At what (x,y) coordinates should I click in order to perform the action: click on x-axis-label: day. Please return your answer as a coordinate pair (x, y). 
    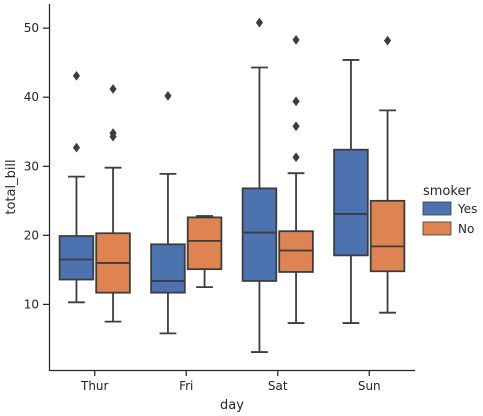
    Looking at the image, I should click on (232, 405).